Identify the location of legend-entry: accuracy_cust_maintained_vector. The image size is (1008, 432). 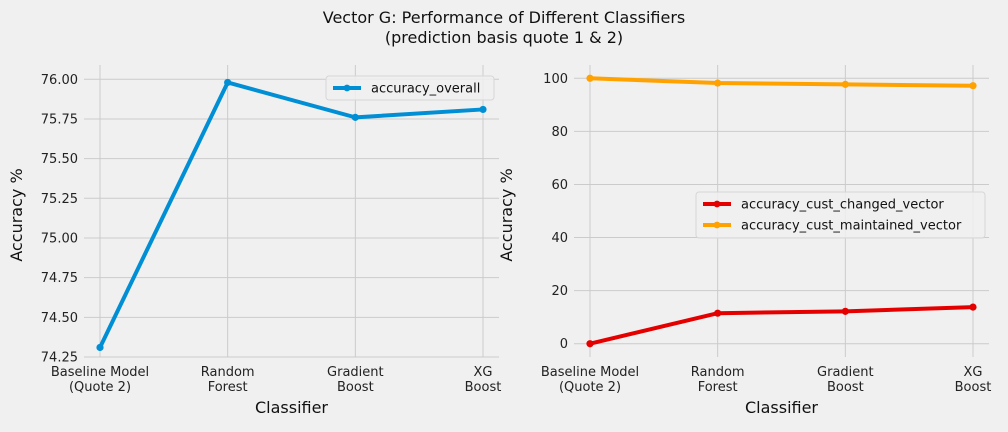
(851, 226).